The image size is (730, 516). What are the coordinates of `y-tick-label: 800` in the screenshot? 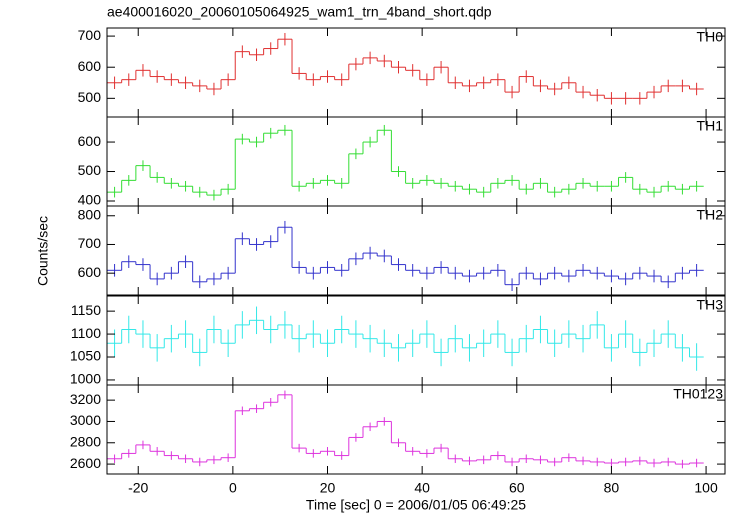 It's located at (90, 214).